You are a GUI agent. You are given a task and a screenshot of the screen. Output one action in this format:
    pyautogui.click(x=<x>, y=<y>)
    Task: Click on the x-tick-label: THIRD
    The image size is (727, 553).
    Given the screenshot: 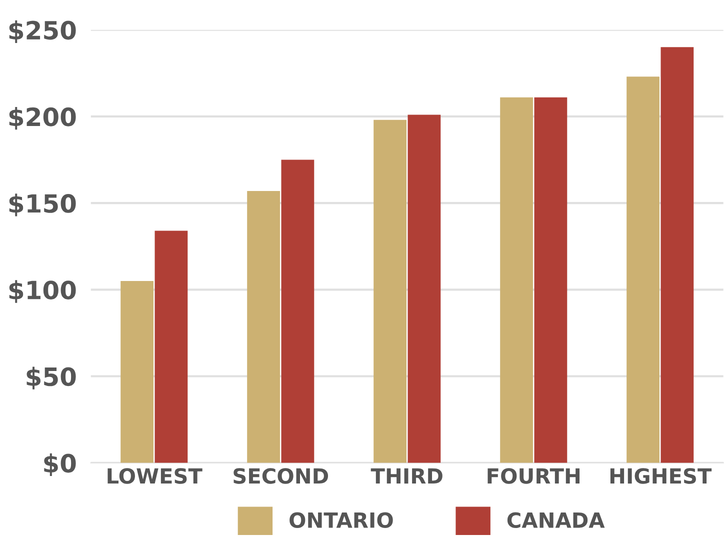 What is the action you would take?
    pyautogui.click(x=406, y=476)
    